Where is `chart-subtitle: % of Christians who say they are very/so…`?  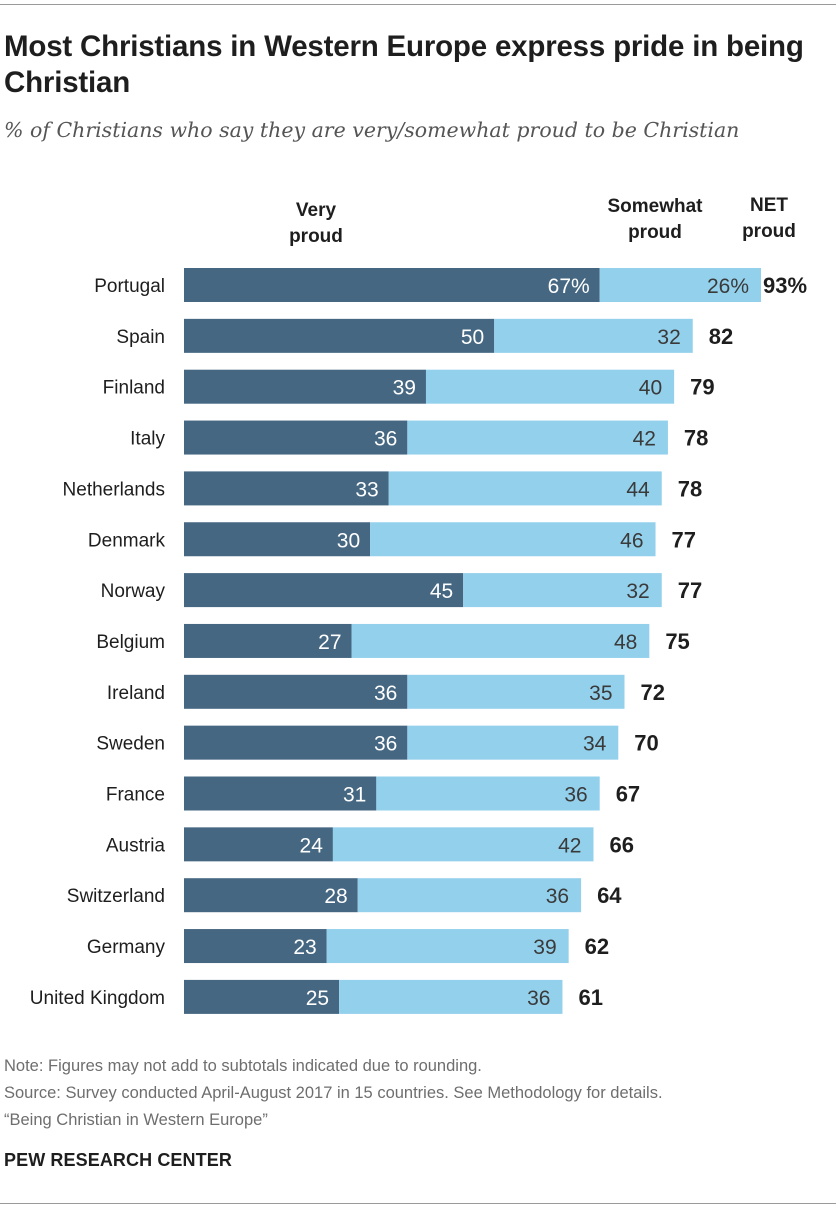 chart-subtitle: % of Christians who say they are very/so… is located at coordinates (372, 130).